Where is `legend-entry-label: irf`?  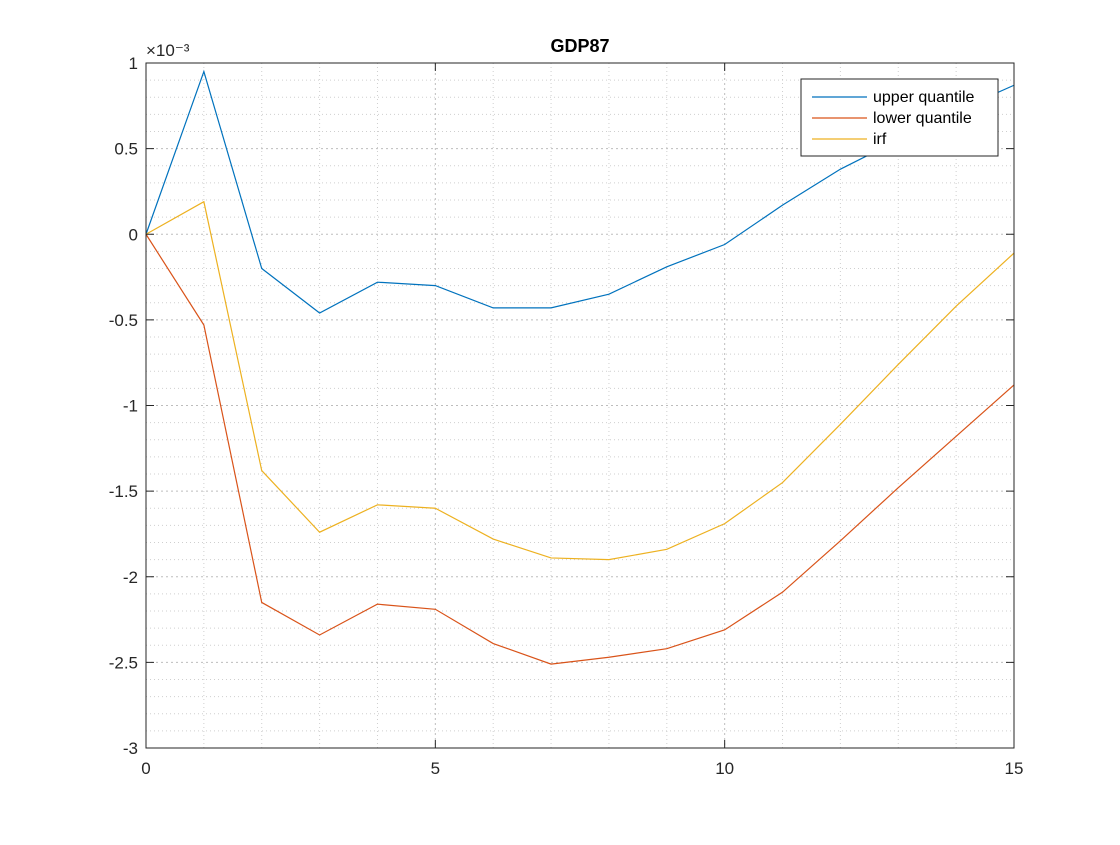
legend-entry-label: irf is located at coordinates (880, 139).